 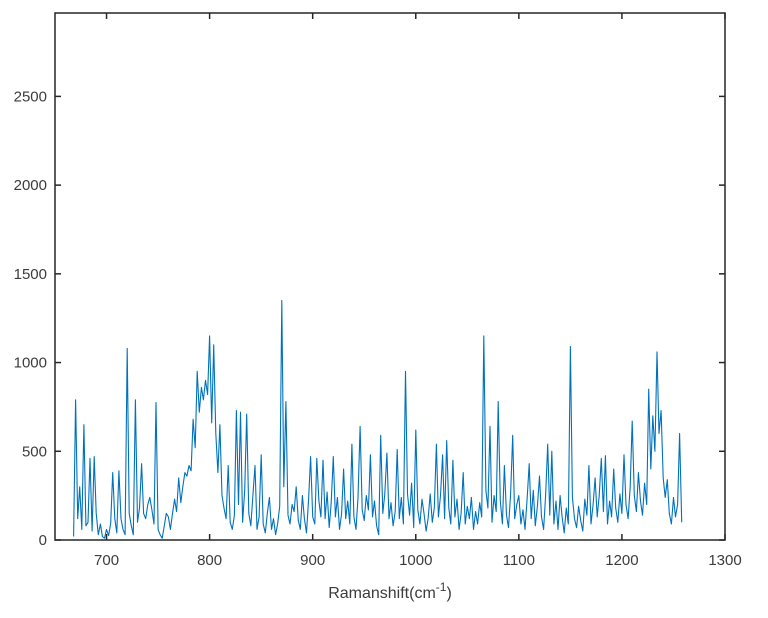 I want to click on x-tick-label: 900, so click(x=312, y=560).